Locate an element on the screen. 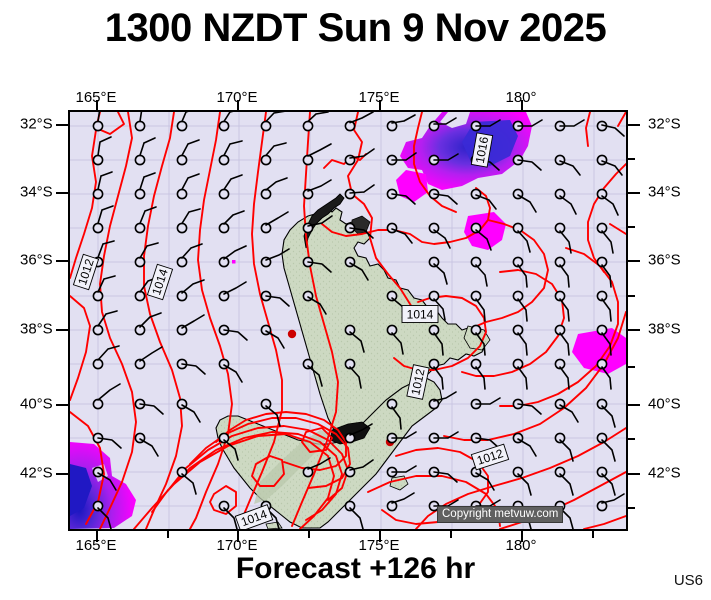  northland-peninsula is located at coordinates (324, 221).